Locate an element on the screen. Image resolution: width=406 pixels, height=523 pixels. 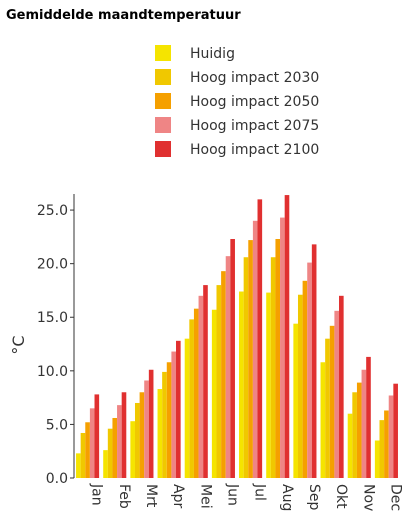
x-tick-label: Apr is located at coordinates (178, 496).